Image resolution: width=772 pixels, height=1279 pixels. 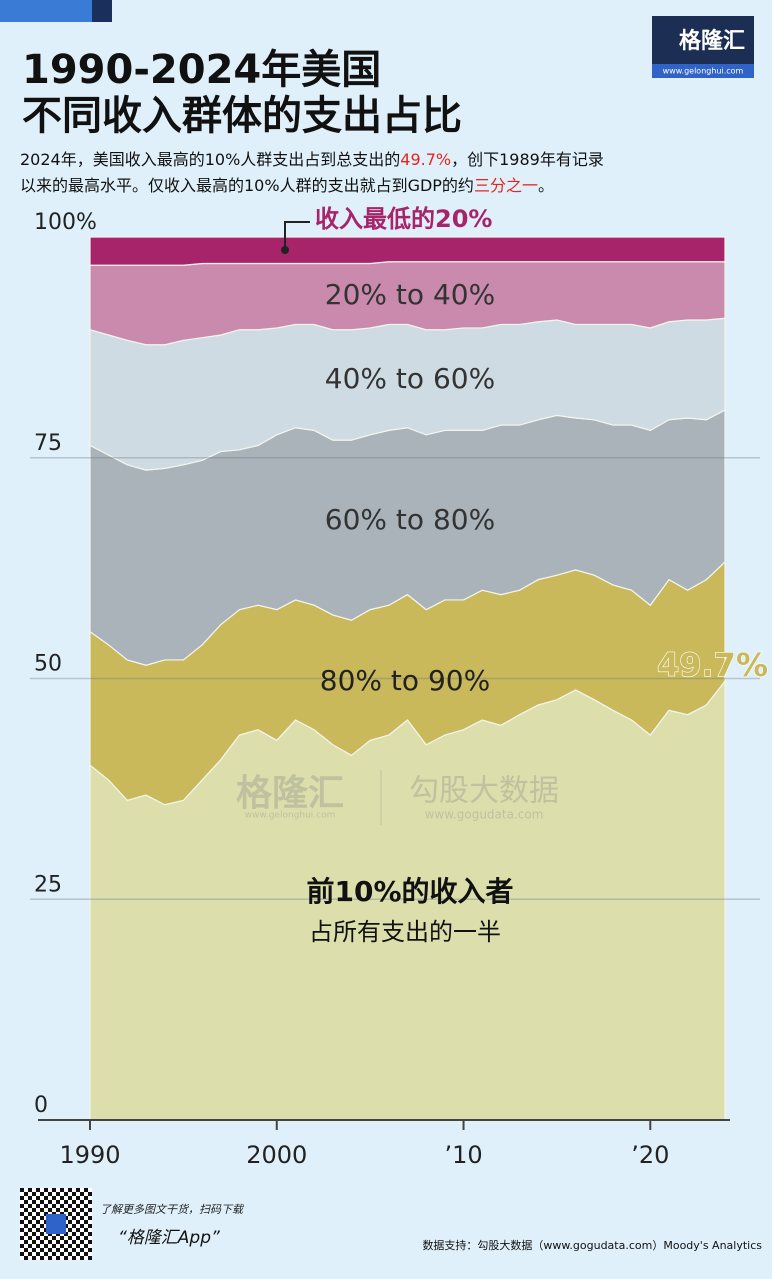 I want to click on subtitle-part: 2024年，美国收入最高的10%人群支出占到总支出的, so click(x=210, y=159).